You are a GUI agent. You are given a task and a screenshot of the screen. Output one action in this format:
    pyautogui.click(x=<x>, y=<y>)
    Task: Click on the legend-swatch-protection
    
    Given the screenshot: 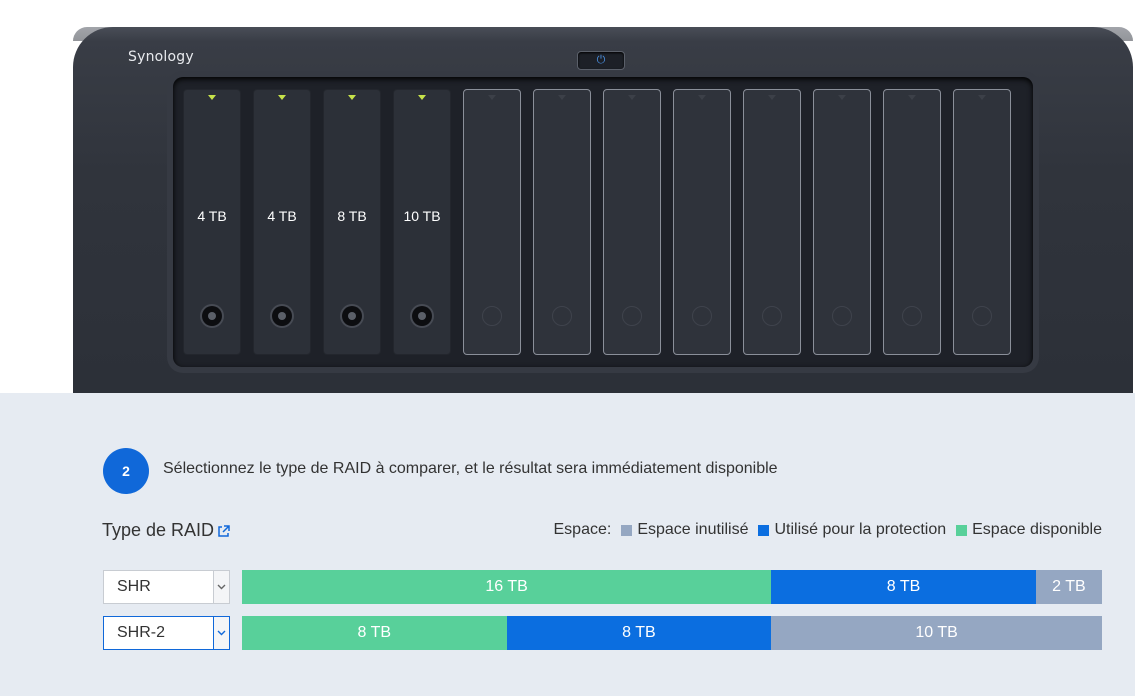 What is the action you would take?
    pyautogui.click(x=764, y=530)
    